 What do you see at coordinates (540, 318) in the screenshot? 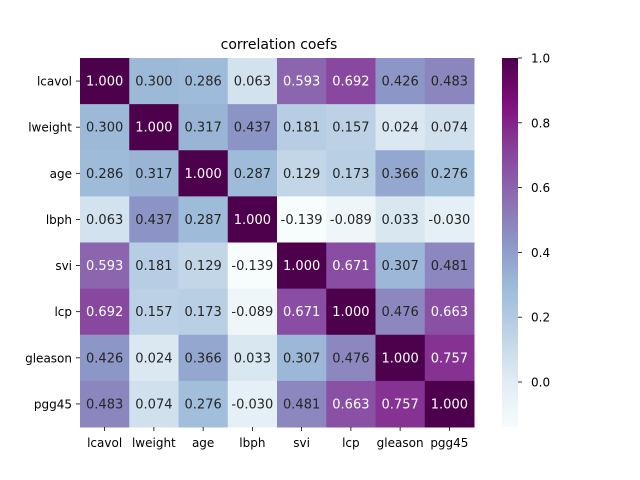
I see `colorbar-tick-label: 0.2` at bounding box center [540, 318].